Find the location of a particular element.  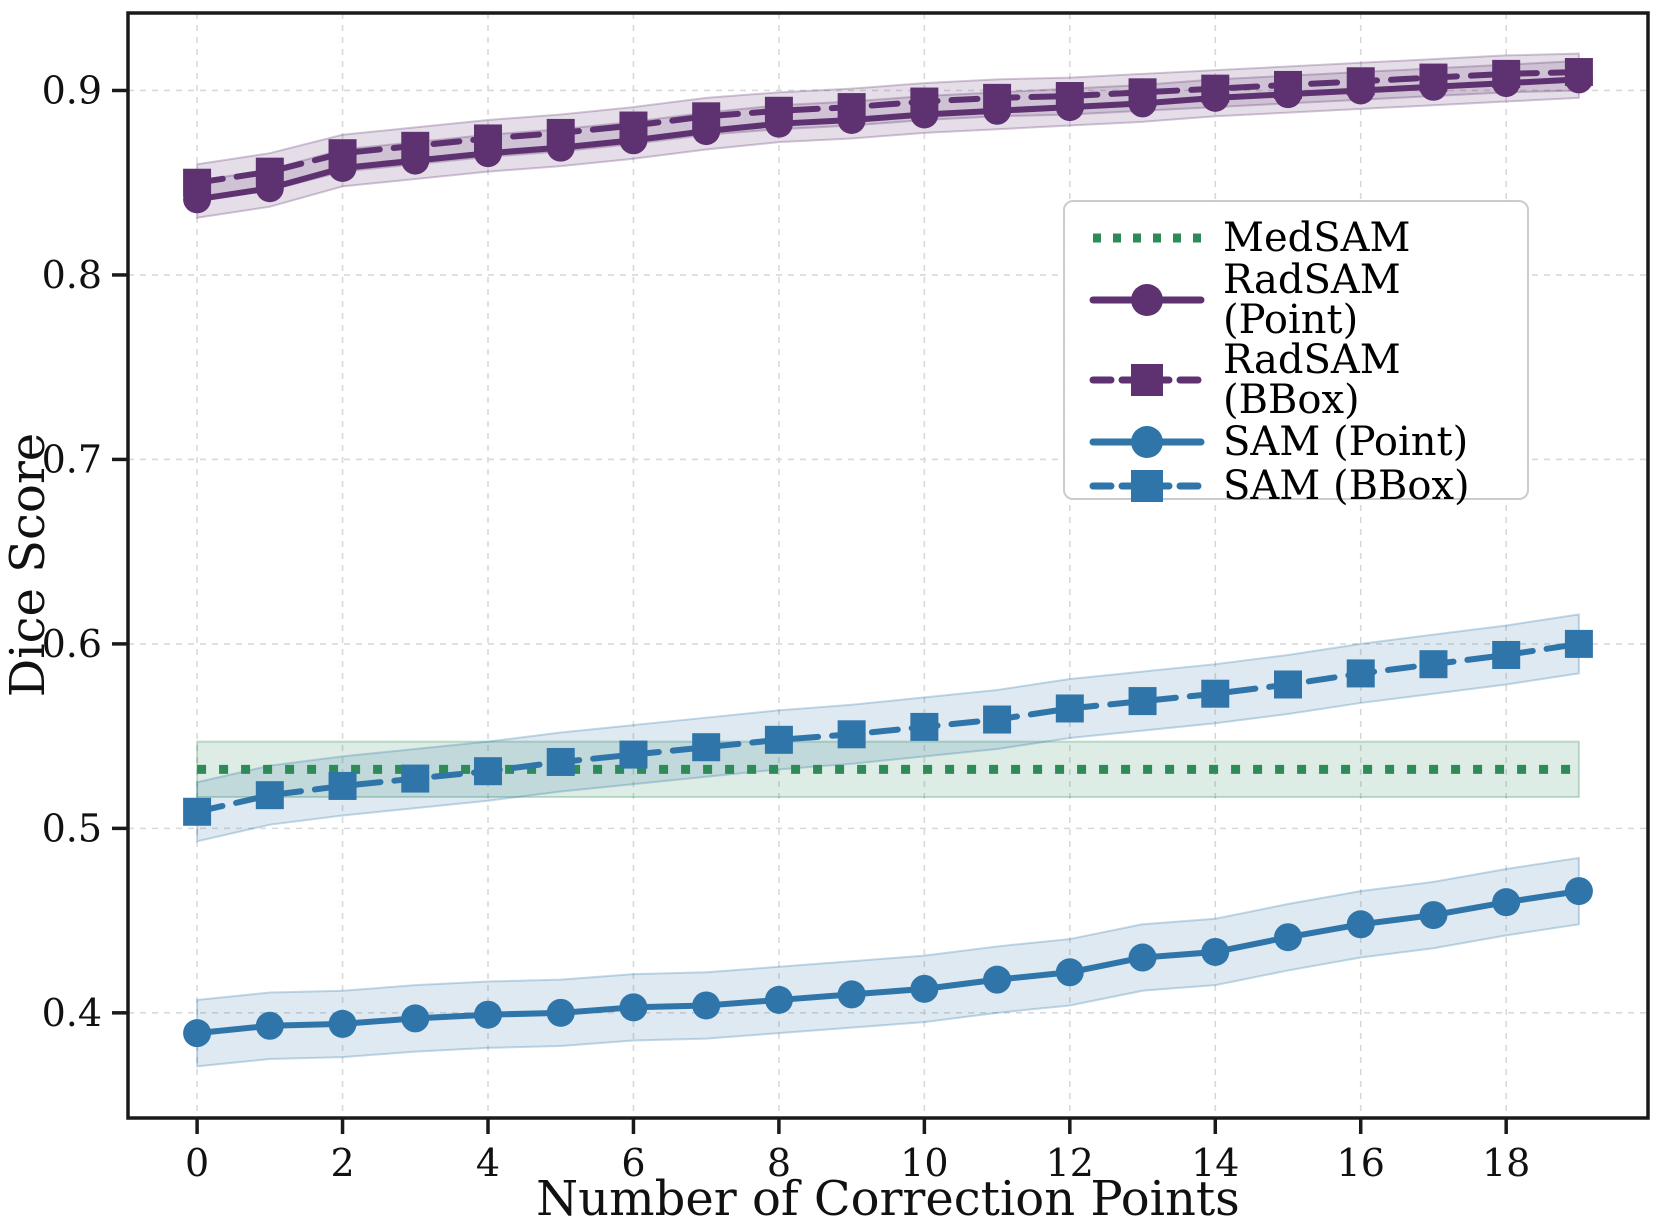

radsam-point-line-icon is located at coordinates (1147, 300).